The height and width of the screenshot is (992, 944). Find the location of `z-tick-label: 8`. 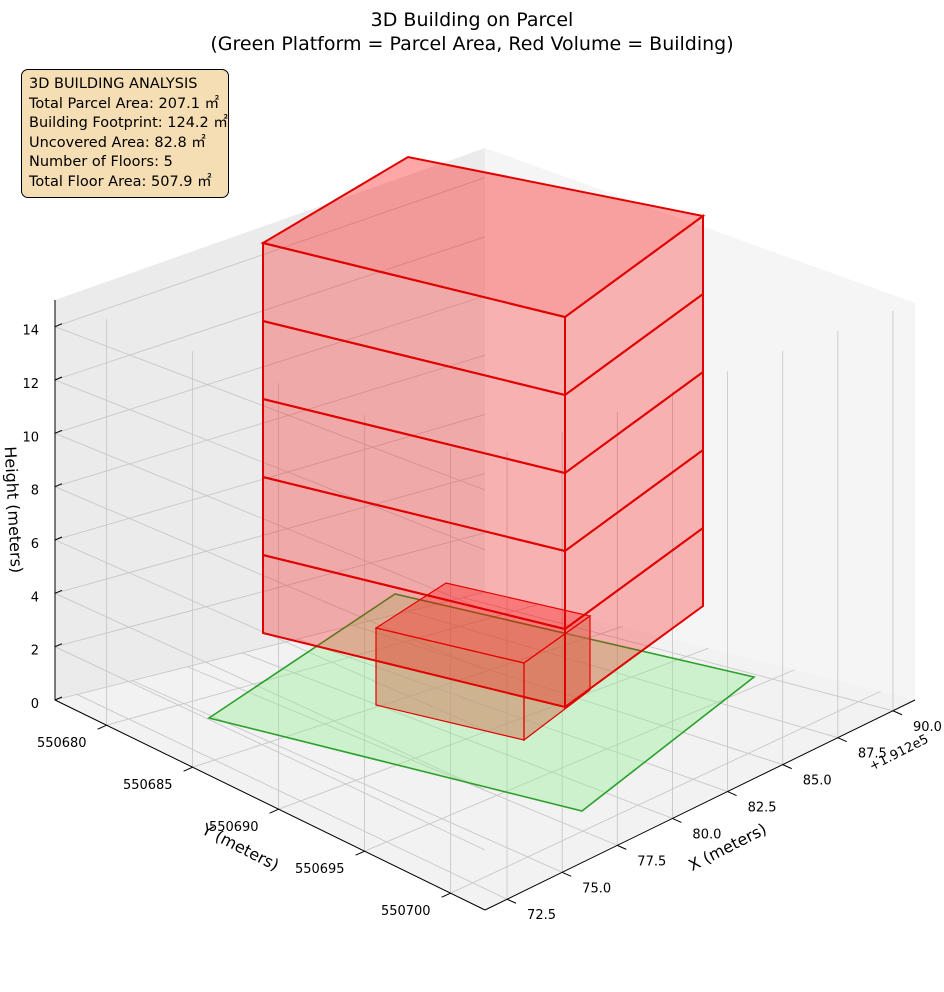

z-tick-label: 8 is located at coordinates (35, 491).